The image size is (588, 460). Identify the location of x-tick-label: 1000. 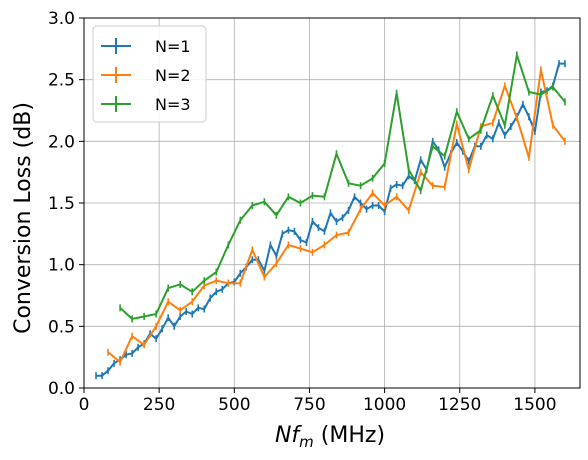
(384, 405).